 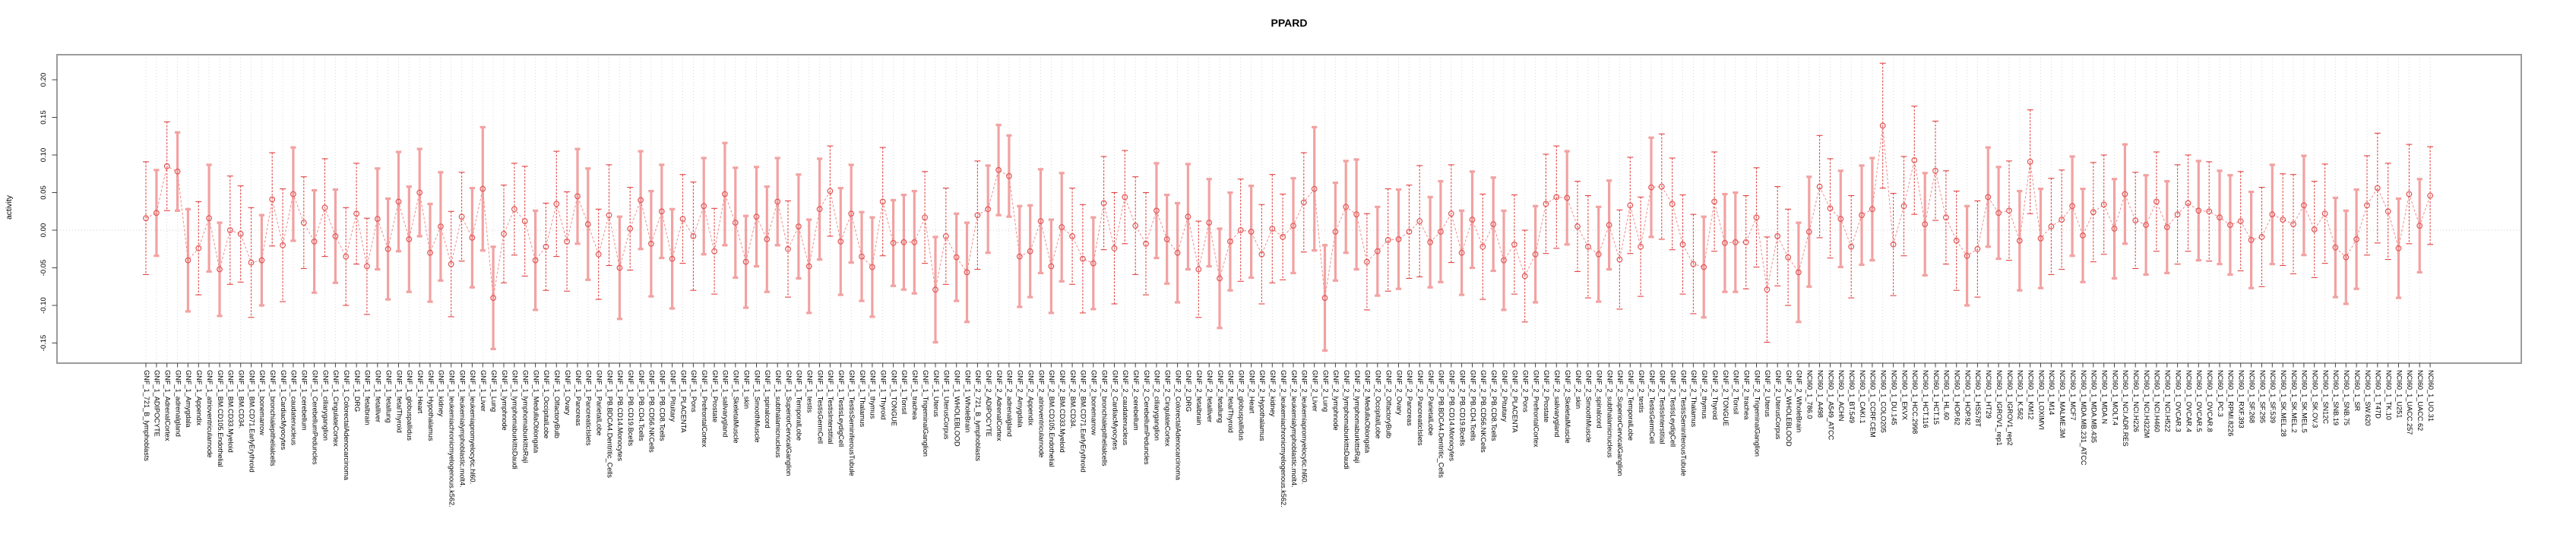 I want to click on x-tick-label: NCI60_1_786.0, so click(x=1810, y=394).